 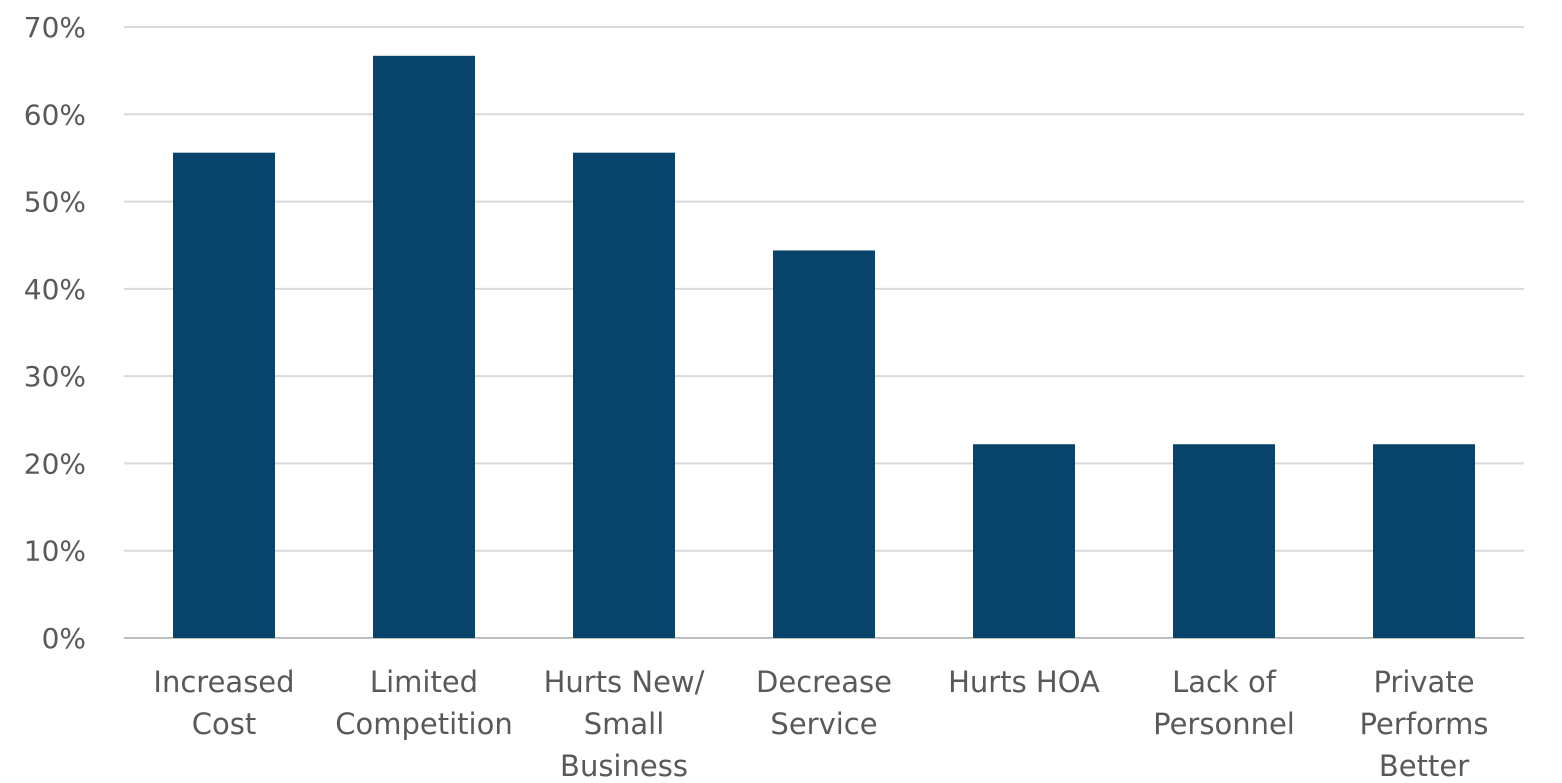 I want to click on x-category-label: Limited Competition, so click(x=423, y=703).